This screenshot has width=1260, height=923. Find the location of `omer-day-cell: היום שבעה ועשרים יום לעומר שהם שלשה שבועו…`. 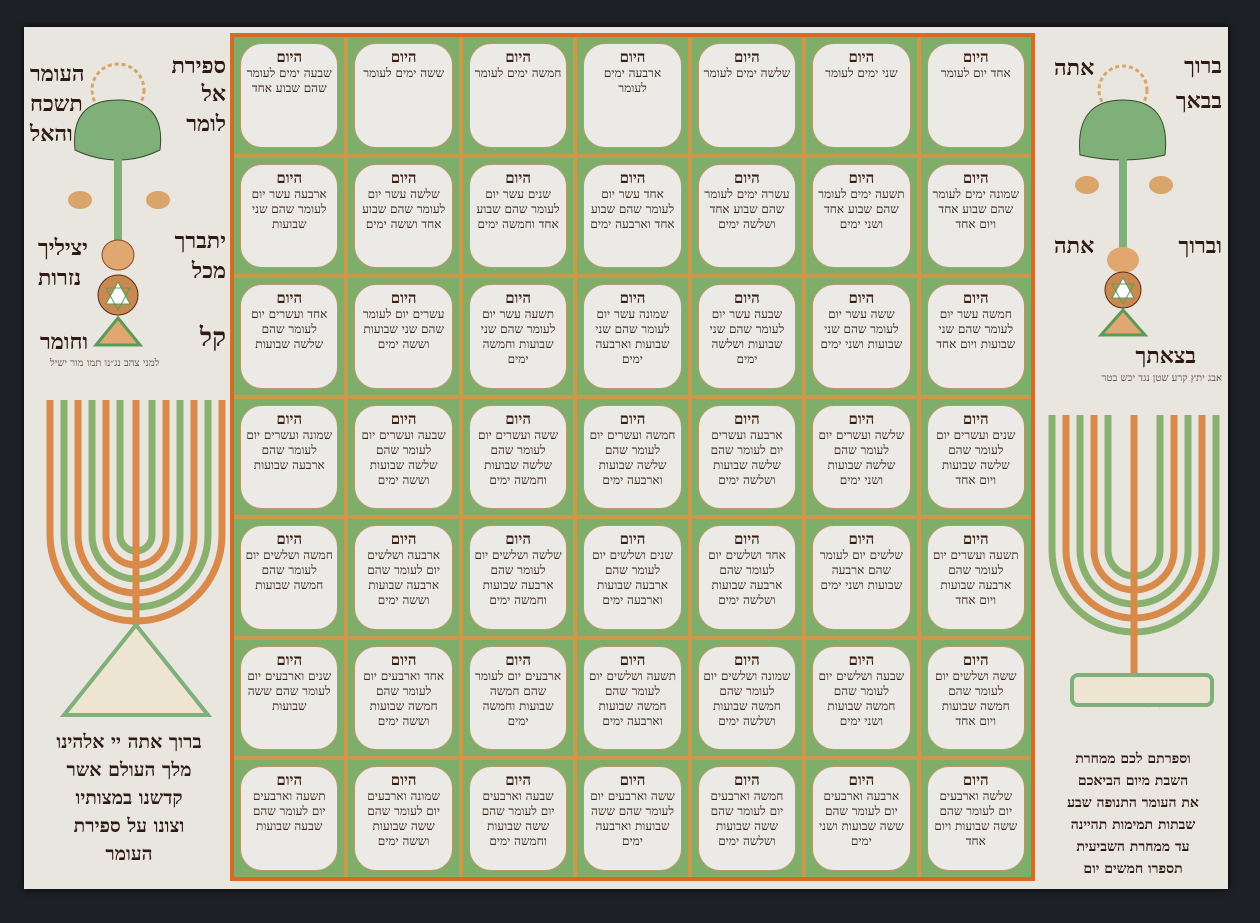

omer-day-cell: היום שבעה ועשרים יום לעומר שהם שלשה שבועו… is located at coordinates (403, 457).